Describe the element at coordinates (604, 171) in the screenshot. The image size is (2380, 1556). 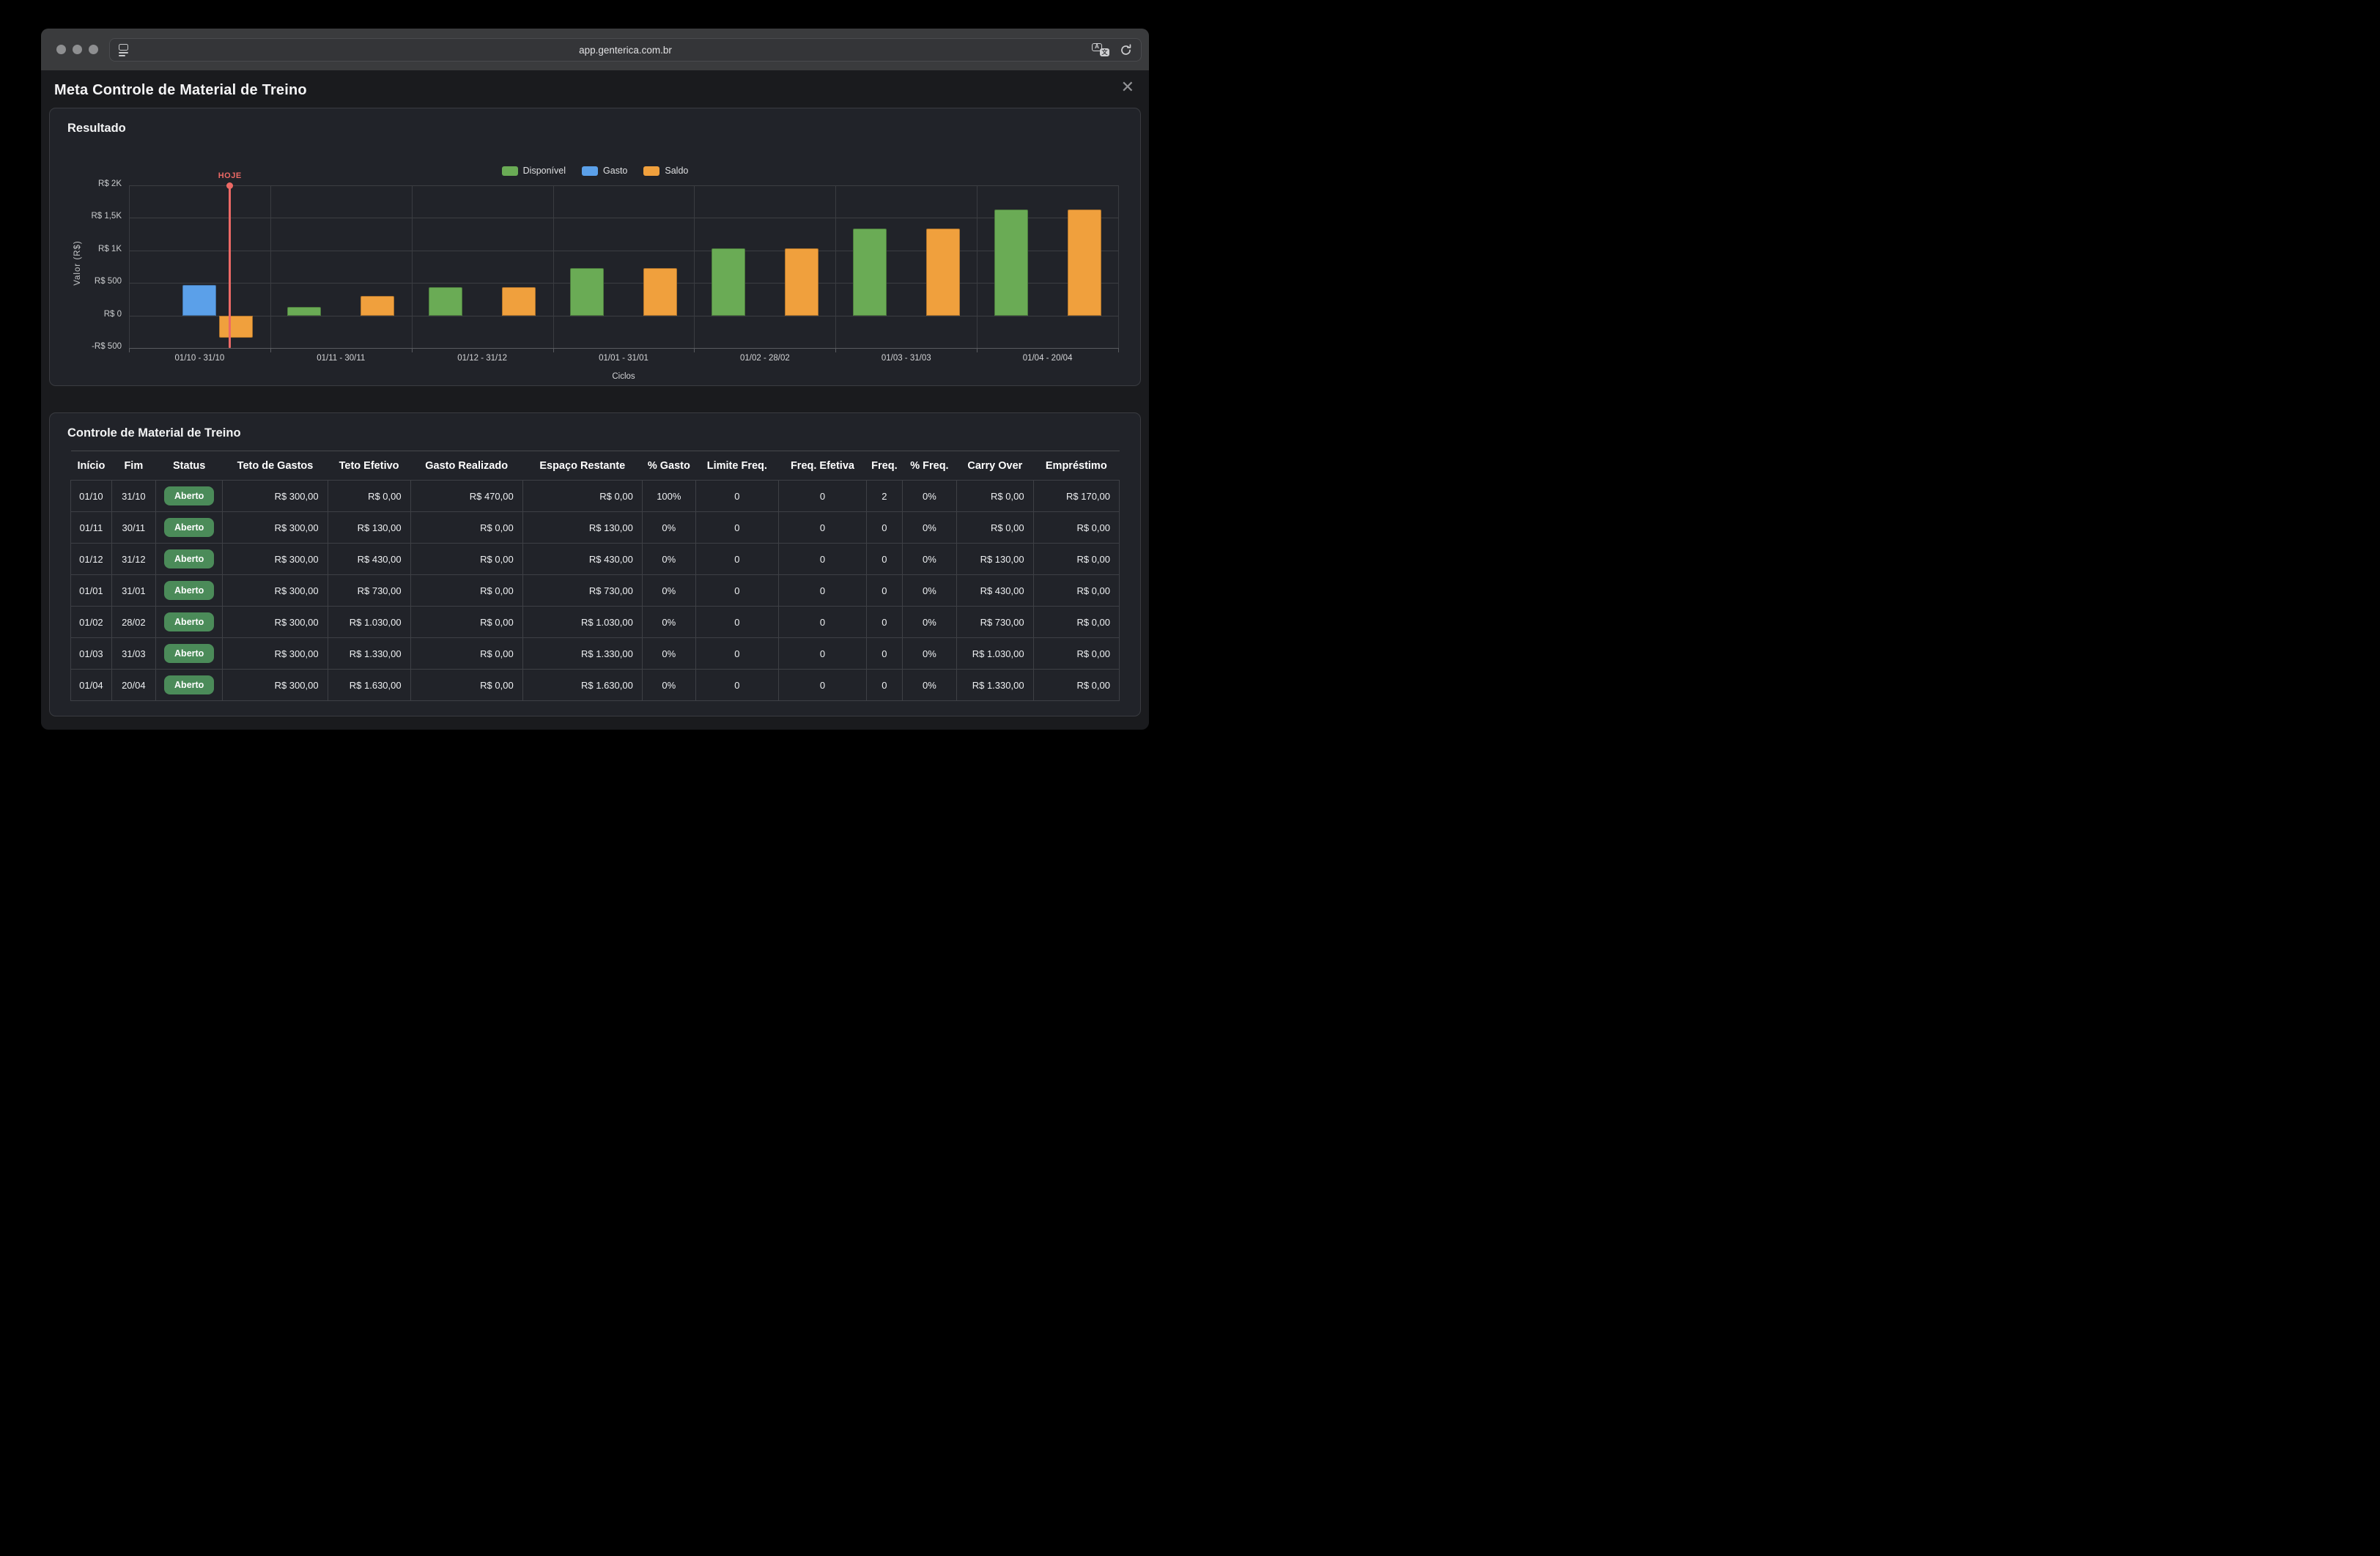
I see `legend-item-gasto: Gasto` at that location.